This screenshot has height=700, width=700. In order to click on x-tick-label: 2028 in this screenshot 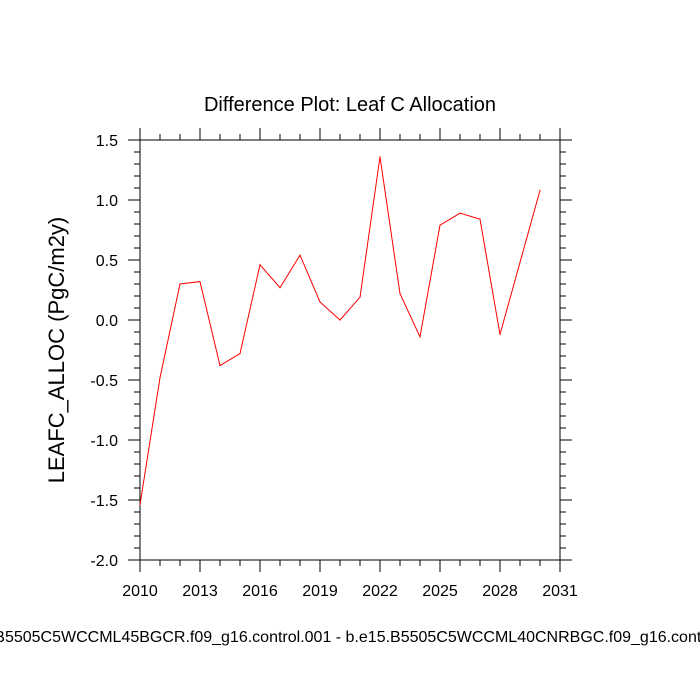, I will do `click(500, 591)`.